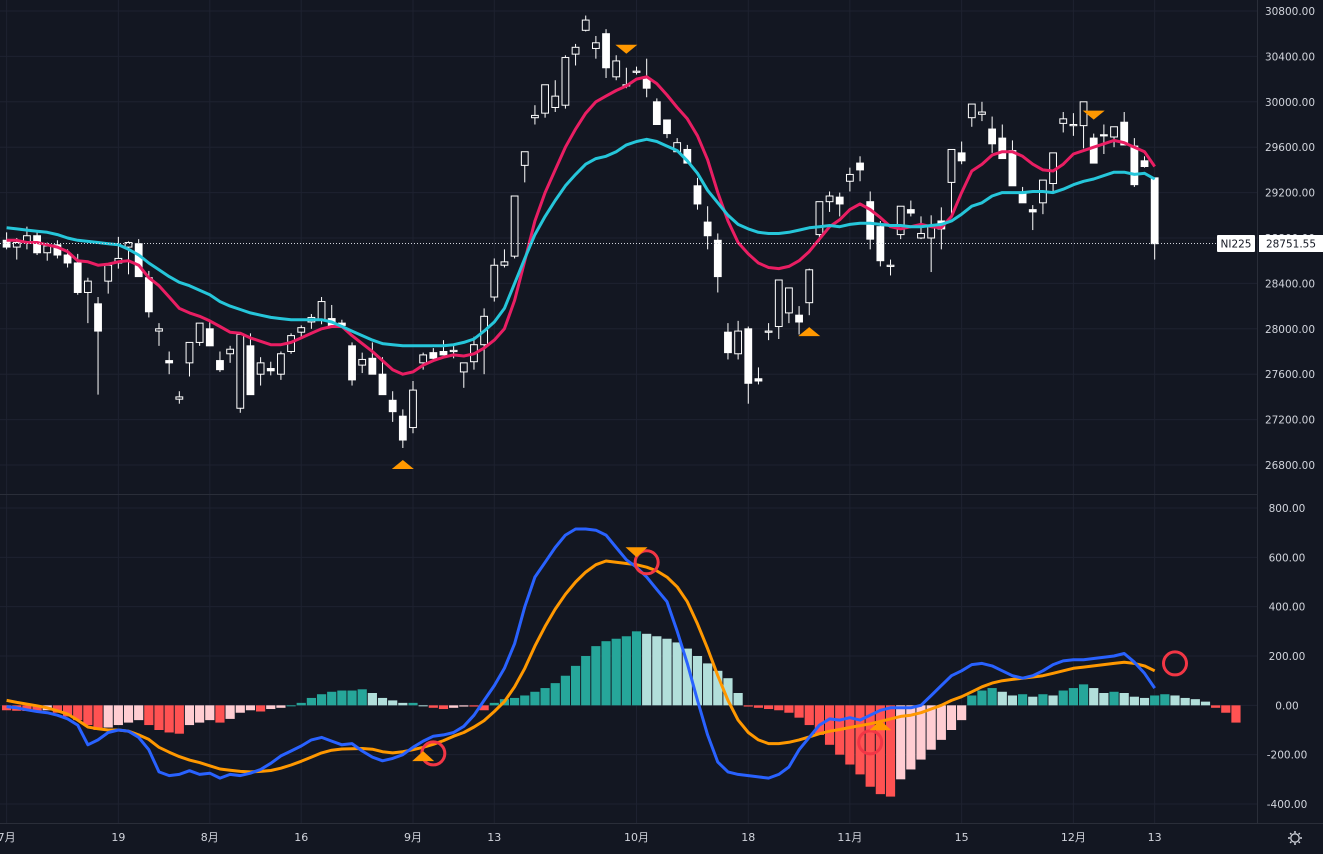  What do you see at coordinates (636, 552) in the screenshot?
I see `sell-marker` at bounding box center [636, 552].